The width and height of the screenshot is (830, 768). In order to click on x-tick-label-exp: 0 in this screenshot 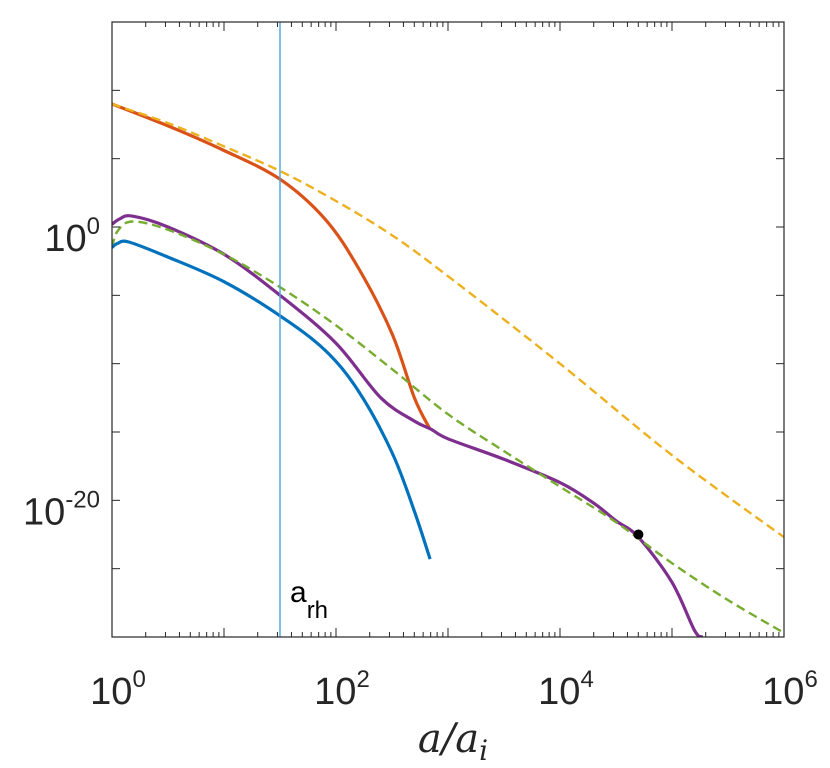, I will do `click(138, 679)`.